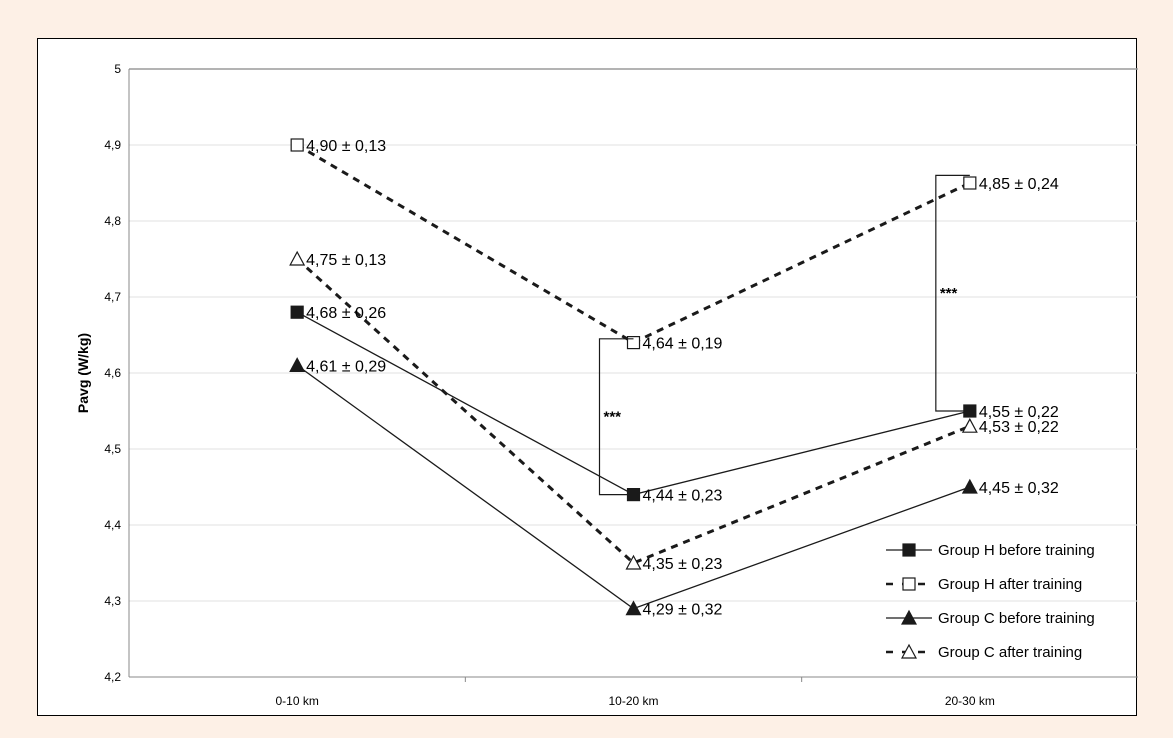  I want to click on data-label: 4,64 ± 0,19, so click(683, 344).